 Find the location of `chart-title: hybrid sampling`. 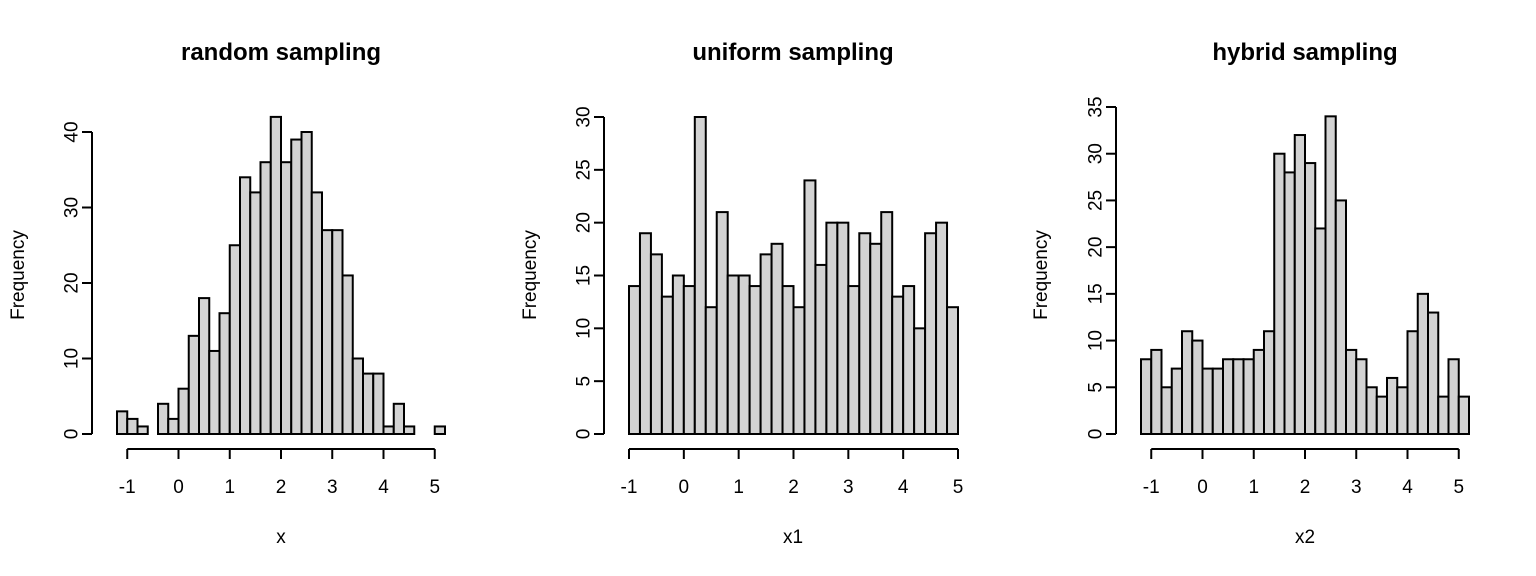

chart-title: hybrid sampling is located at coordinates (1304, 52).